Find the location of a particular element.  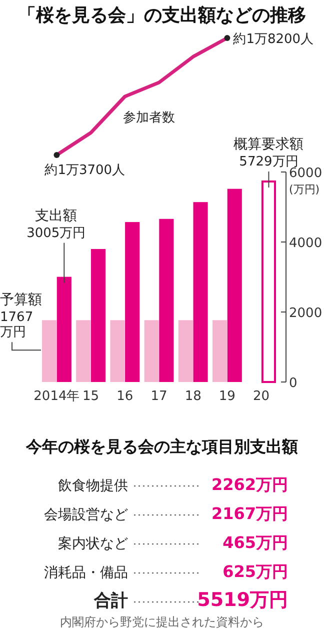

series-label: 予算額 is located at coordinates (21, 300).